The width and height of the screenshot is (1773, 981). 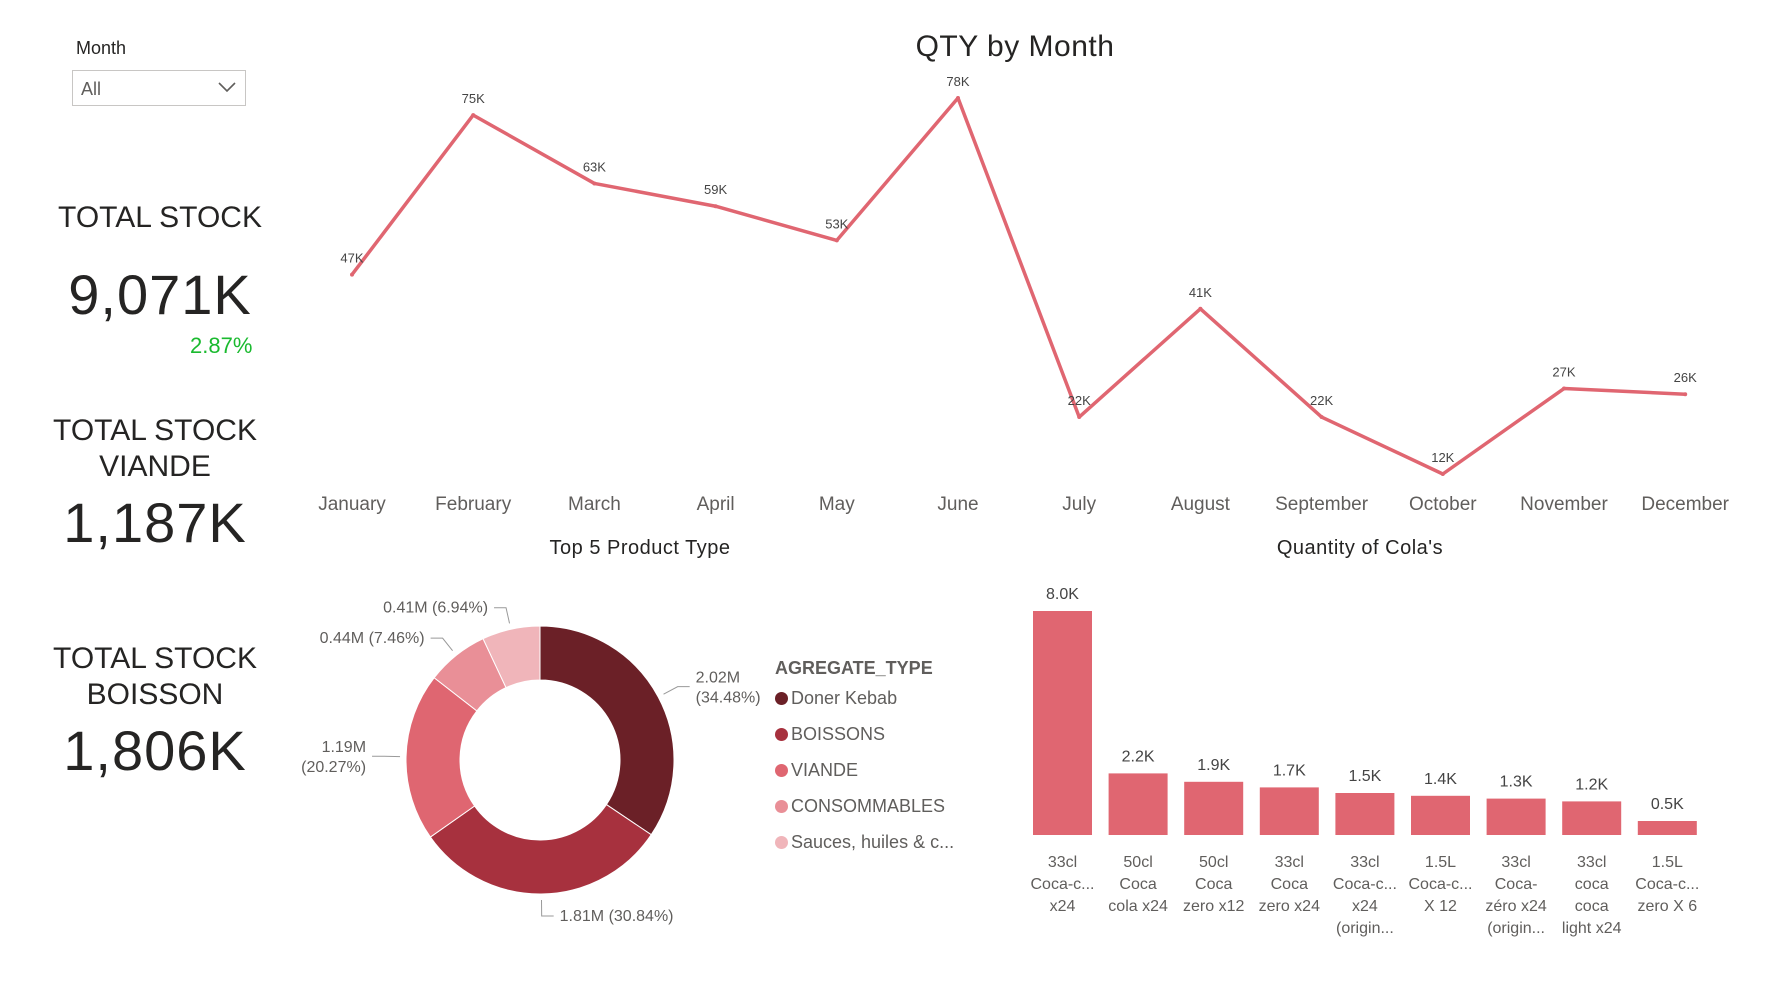 What do you see at coordinates (159, 88) in the screenshot?
I see `month-slicer-dropdown: All` at bounding box center [159, 88].